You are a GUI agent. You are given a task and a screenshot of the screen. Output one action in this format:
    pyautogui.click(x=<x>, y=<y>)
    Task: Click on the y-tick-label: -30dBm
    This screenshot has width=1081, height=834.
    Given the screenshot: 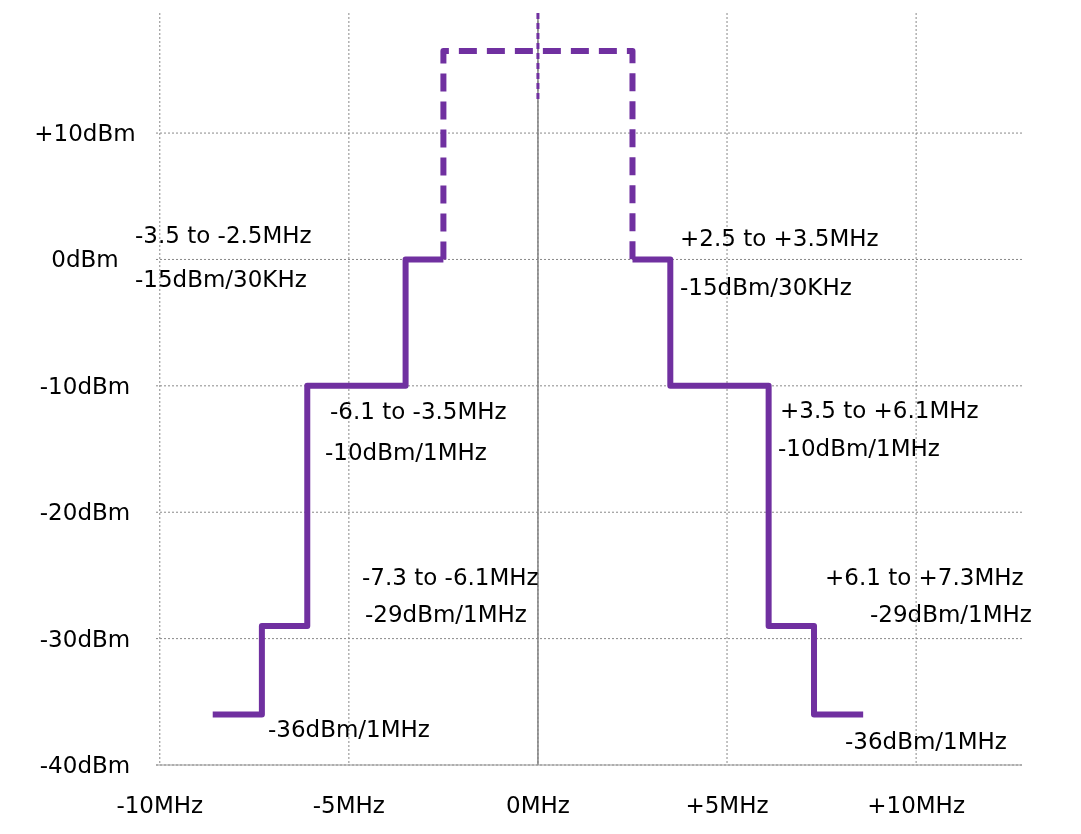 What is the action you would take?
    pyautogui.click(x=85, y=638)
    